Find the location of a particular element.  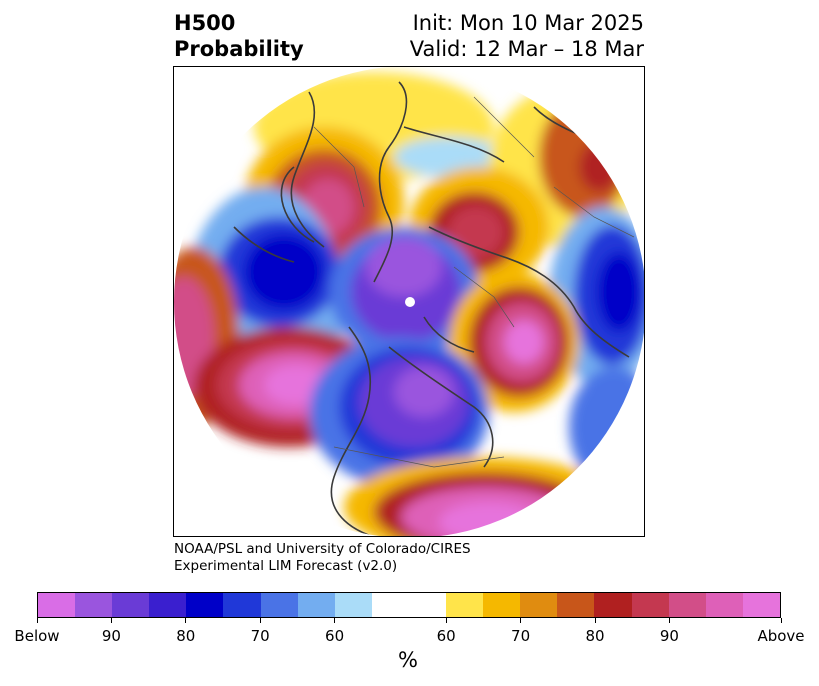

init-date: Init: Mon 10 Mar 2025 is located at coordinates (528, 23).